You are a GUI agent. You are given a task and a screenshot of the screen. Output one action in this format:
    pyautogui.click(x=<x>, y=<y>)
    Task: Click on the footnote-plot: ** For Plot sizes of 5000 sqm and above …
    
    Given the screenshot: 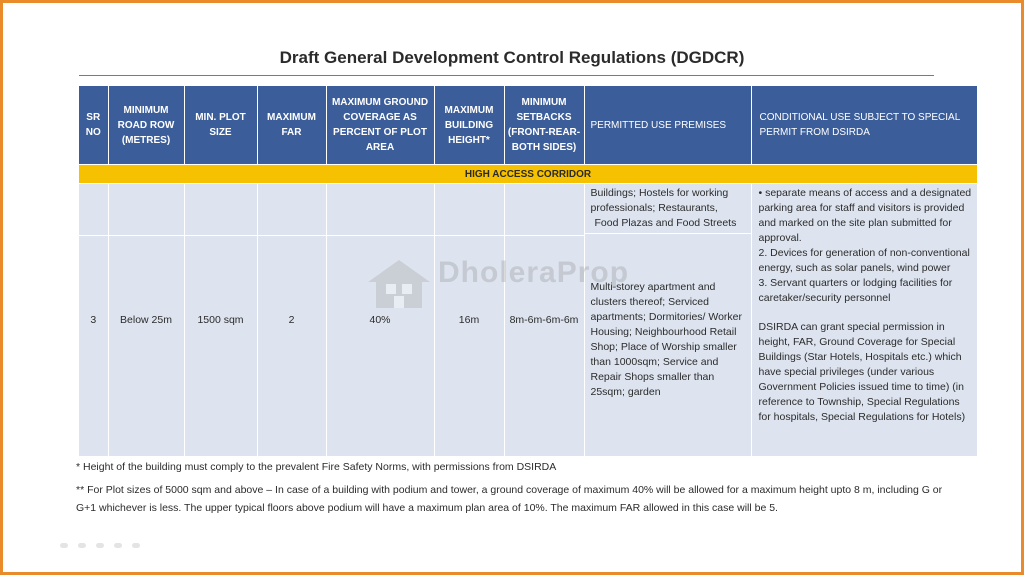 What is the action you would take?
    pyautogui.click(x=509, y=499)
    